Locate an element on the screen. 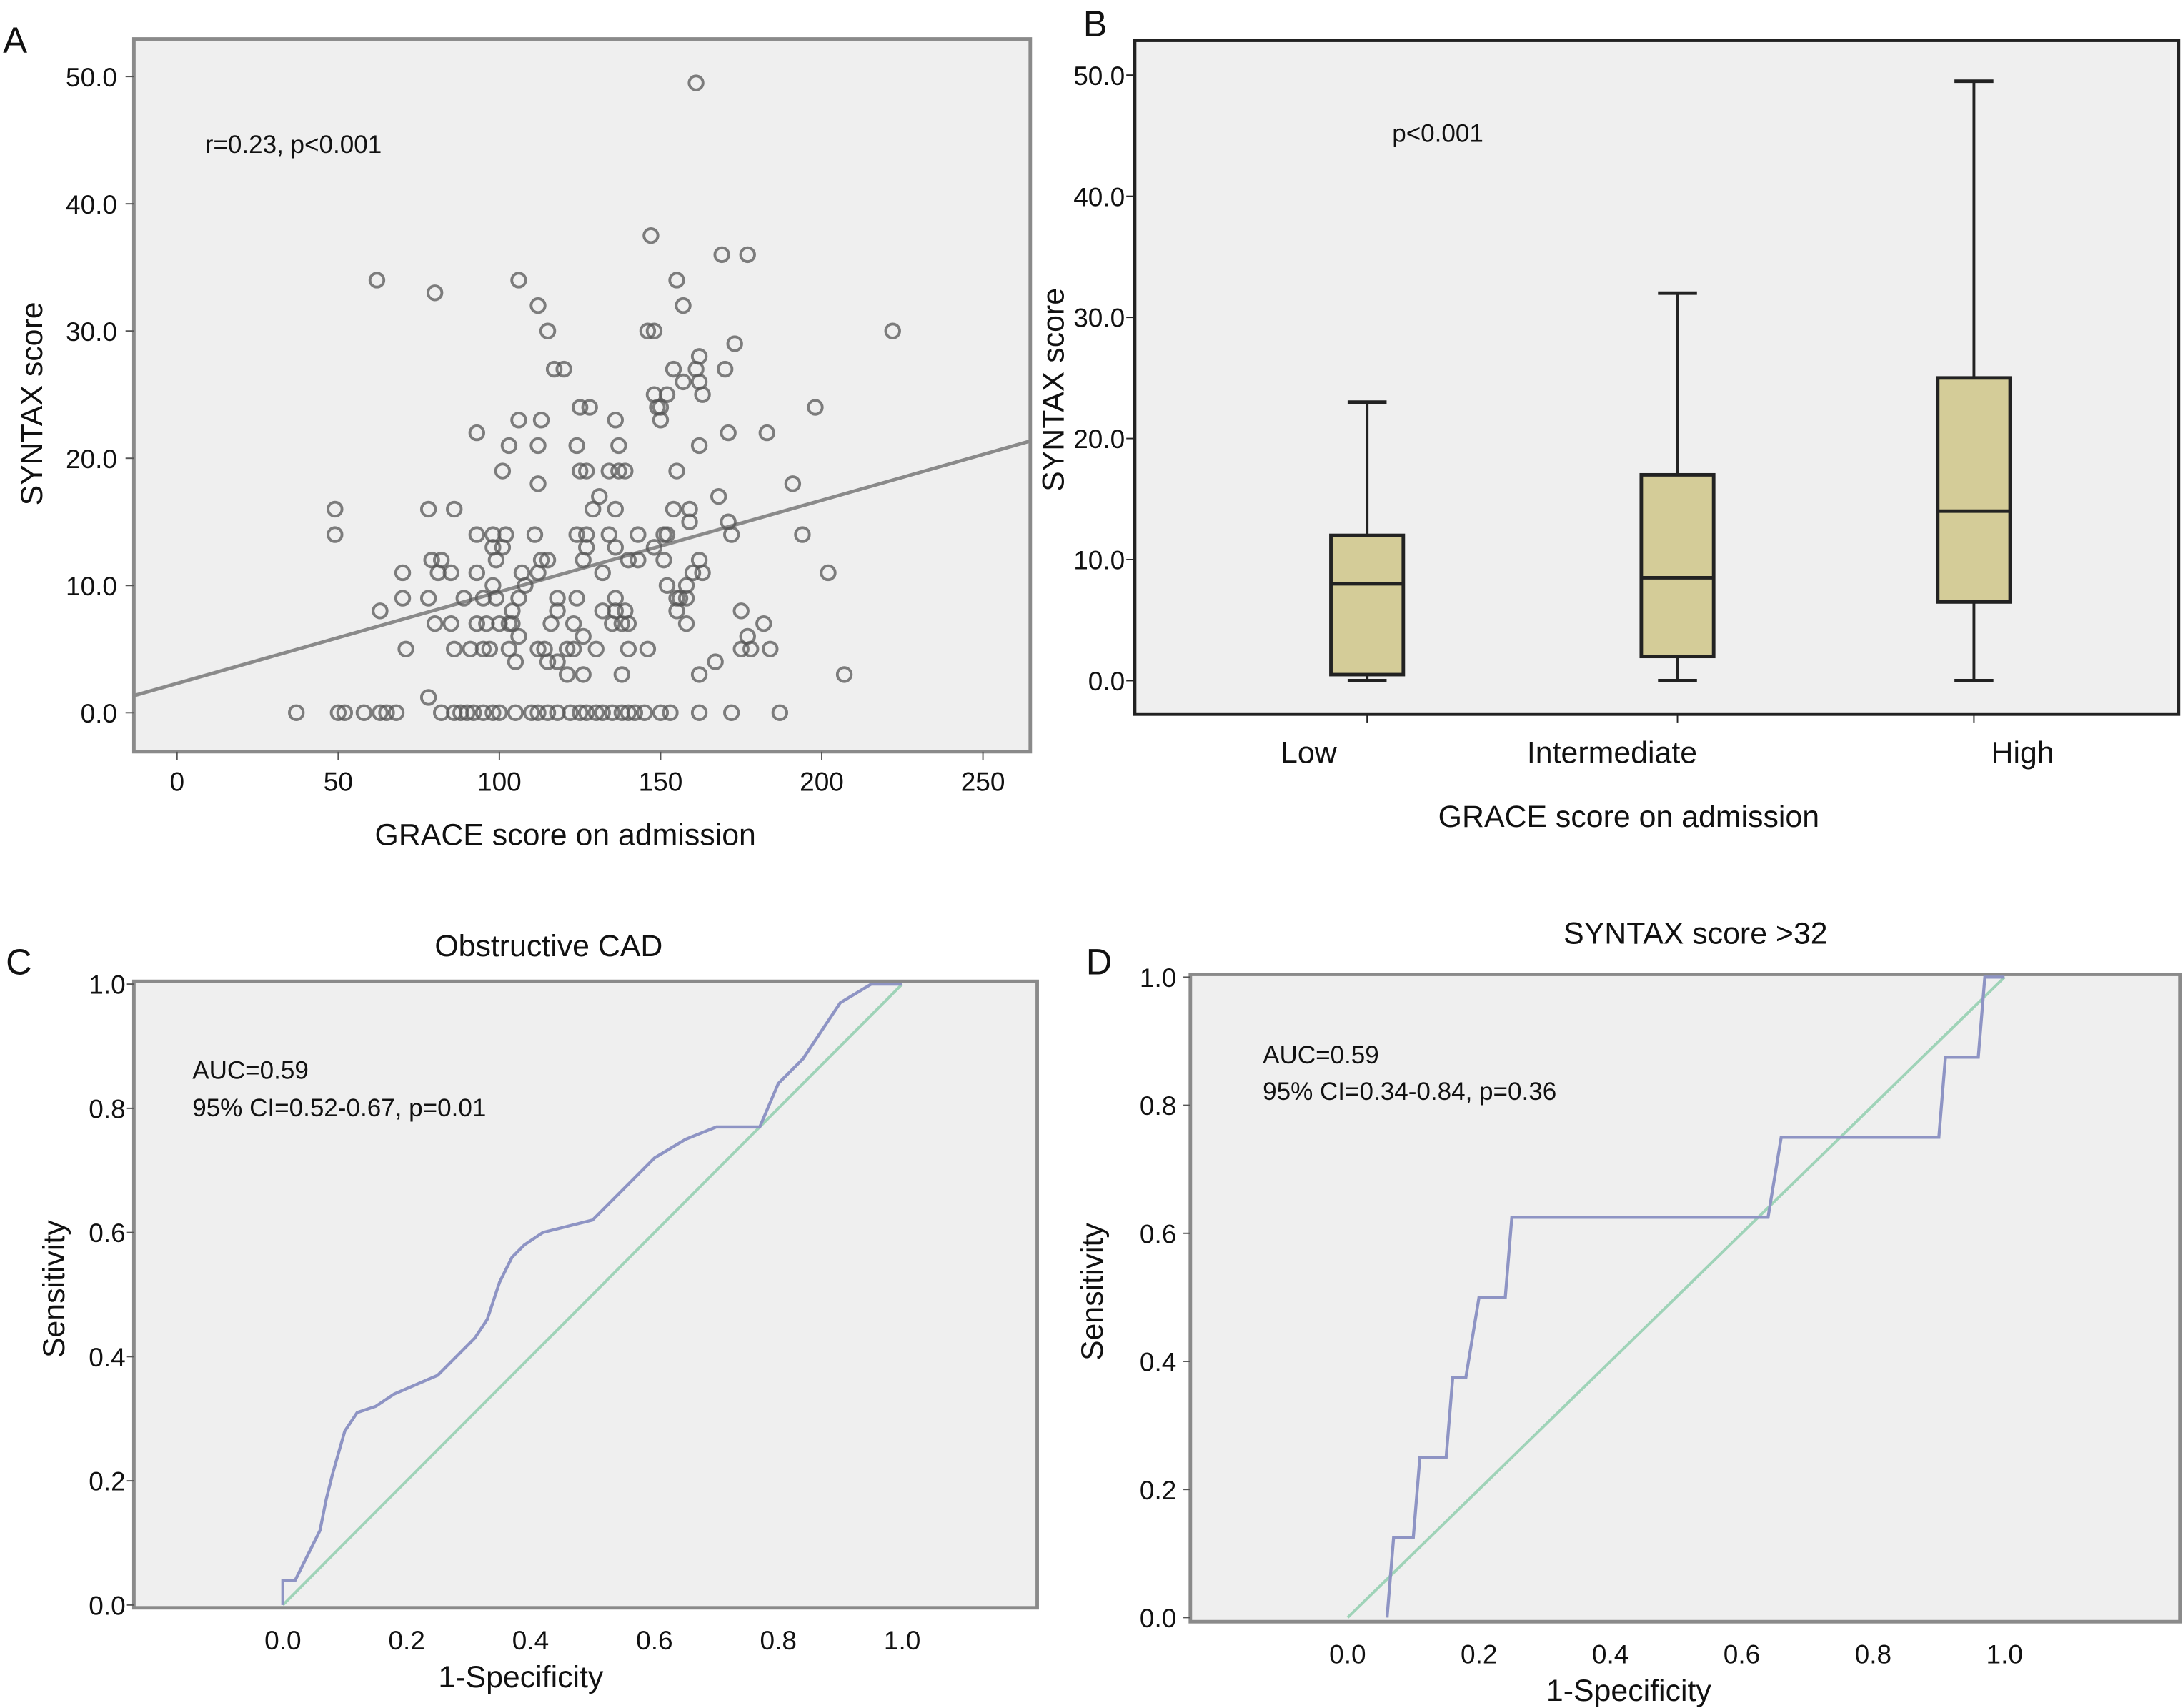 The height and width of the screenshot is (1708, 2183). x-tick-label: 150 is located at coordinates (661, 782).